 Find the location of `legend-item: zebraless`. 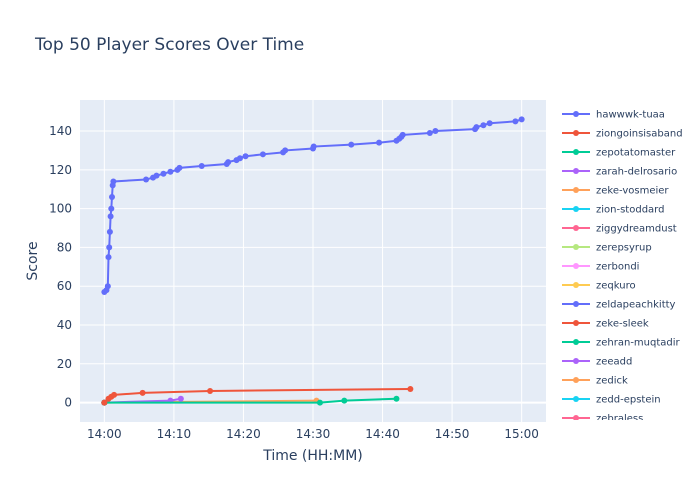

legend-item: zebraless is located at coordinates (602, 419).